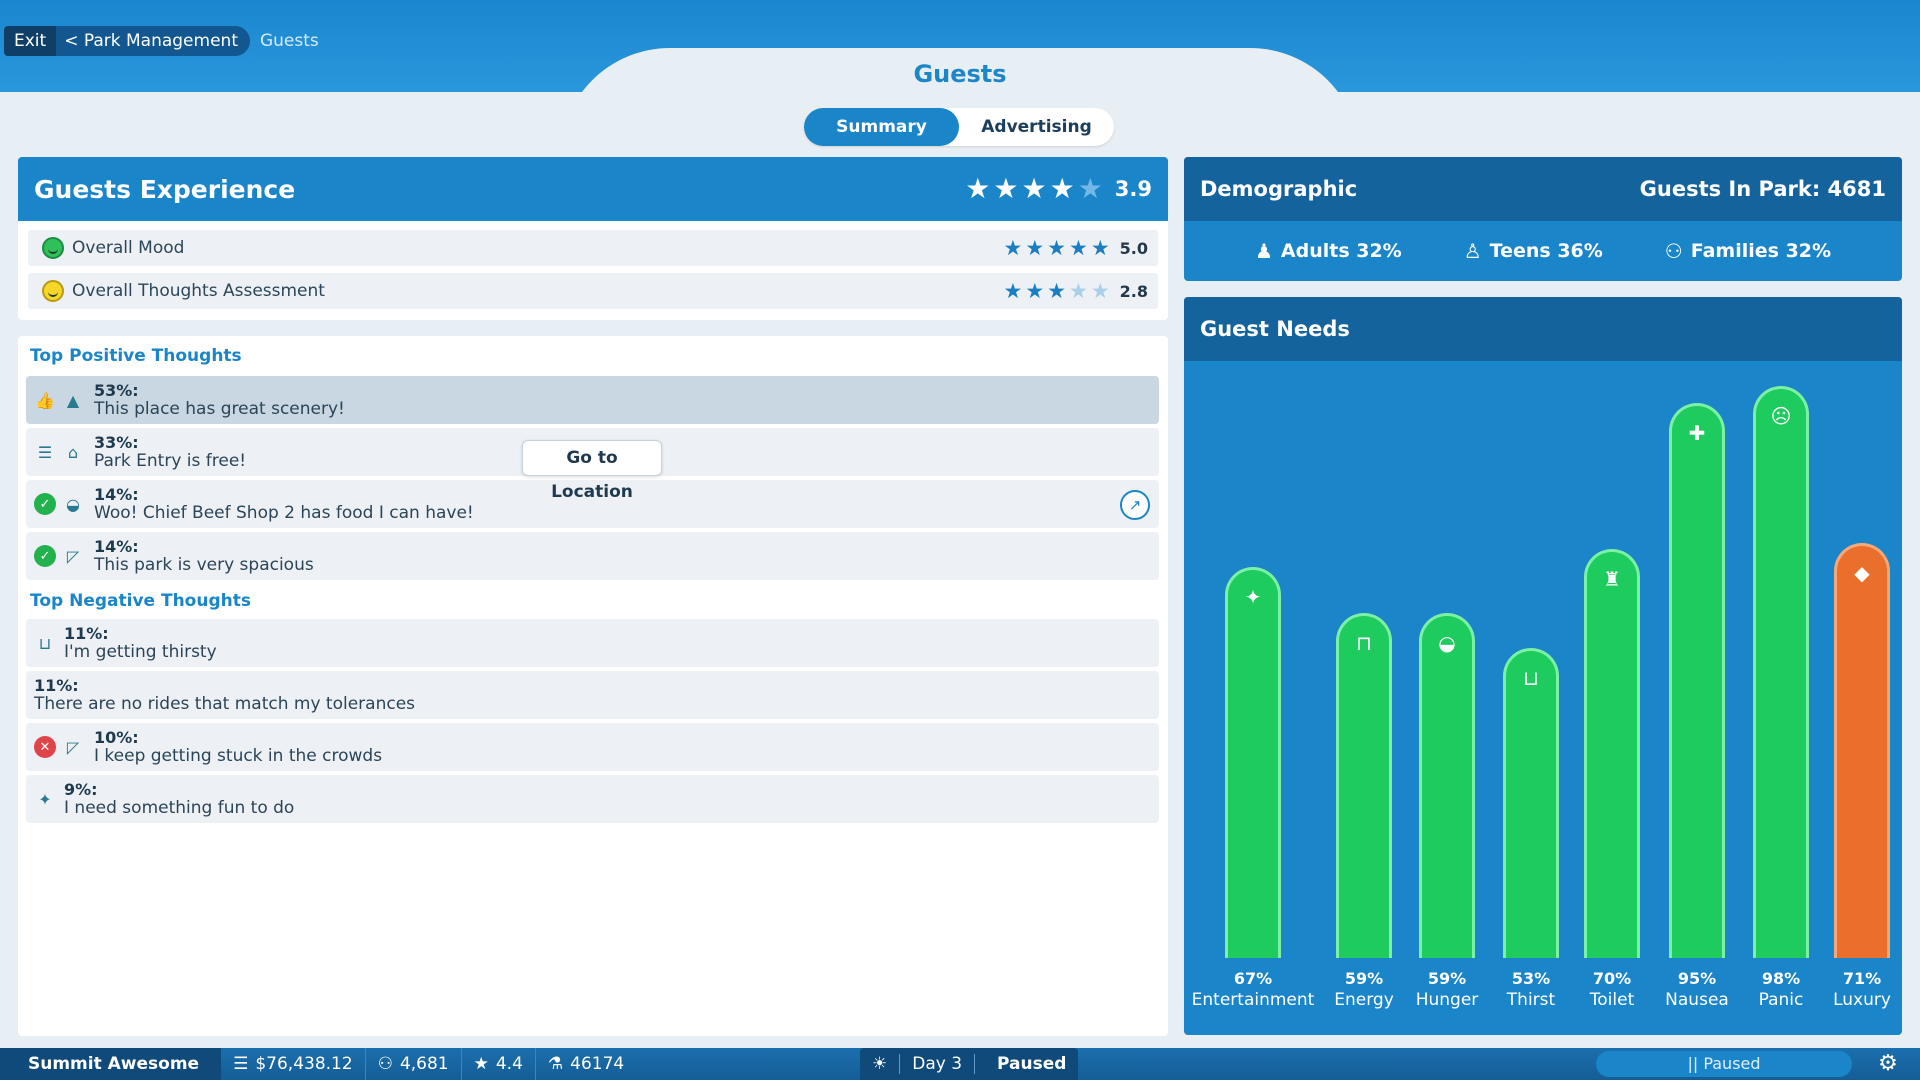  Describe the element at coordinates (1612, 1000) in the screenshot. I see `need-label-toilet: Toilet` at that location.